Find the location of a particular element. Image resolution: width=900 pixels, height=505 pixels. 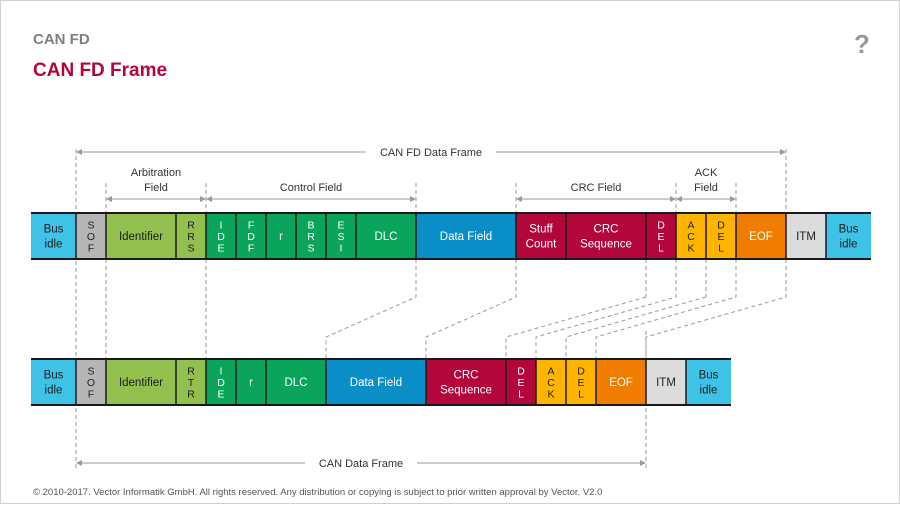

field-dlc: DLC is located at coordinates (296, 382).